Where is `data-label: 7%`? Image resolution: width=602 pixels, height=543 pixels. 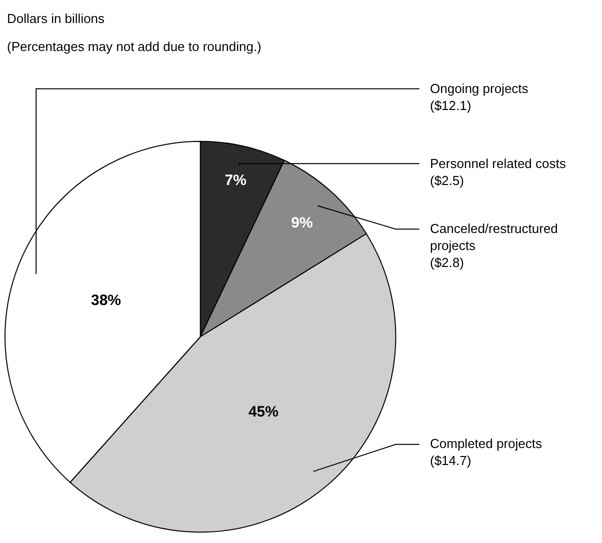
data-label: 7% is located at coordinates (235, 181).